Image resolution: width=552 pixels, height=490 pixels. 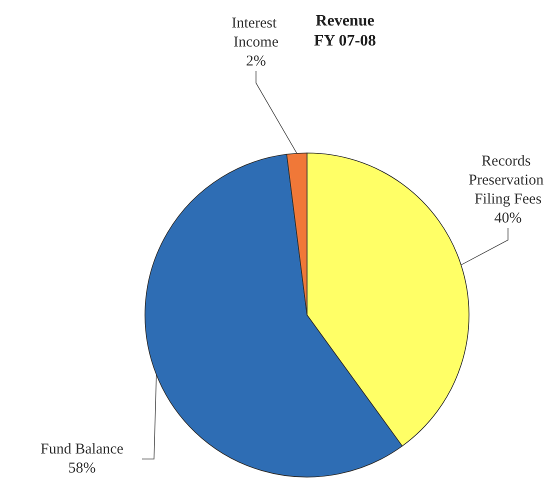 What do you see at coordinates (256, 62) in the screenshot?
I see `data-label: 2%` at bounding box center [256, 62].